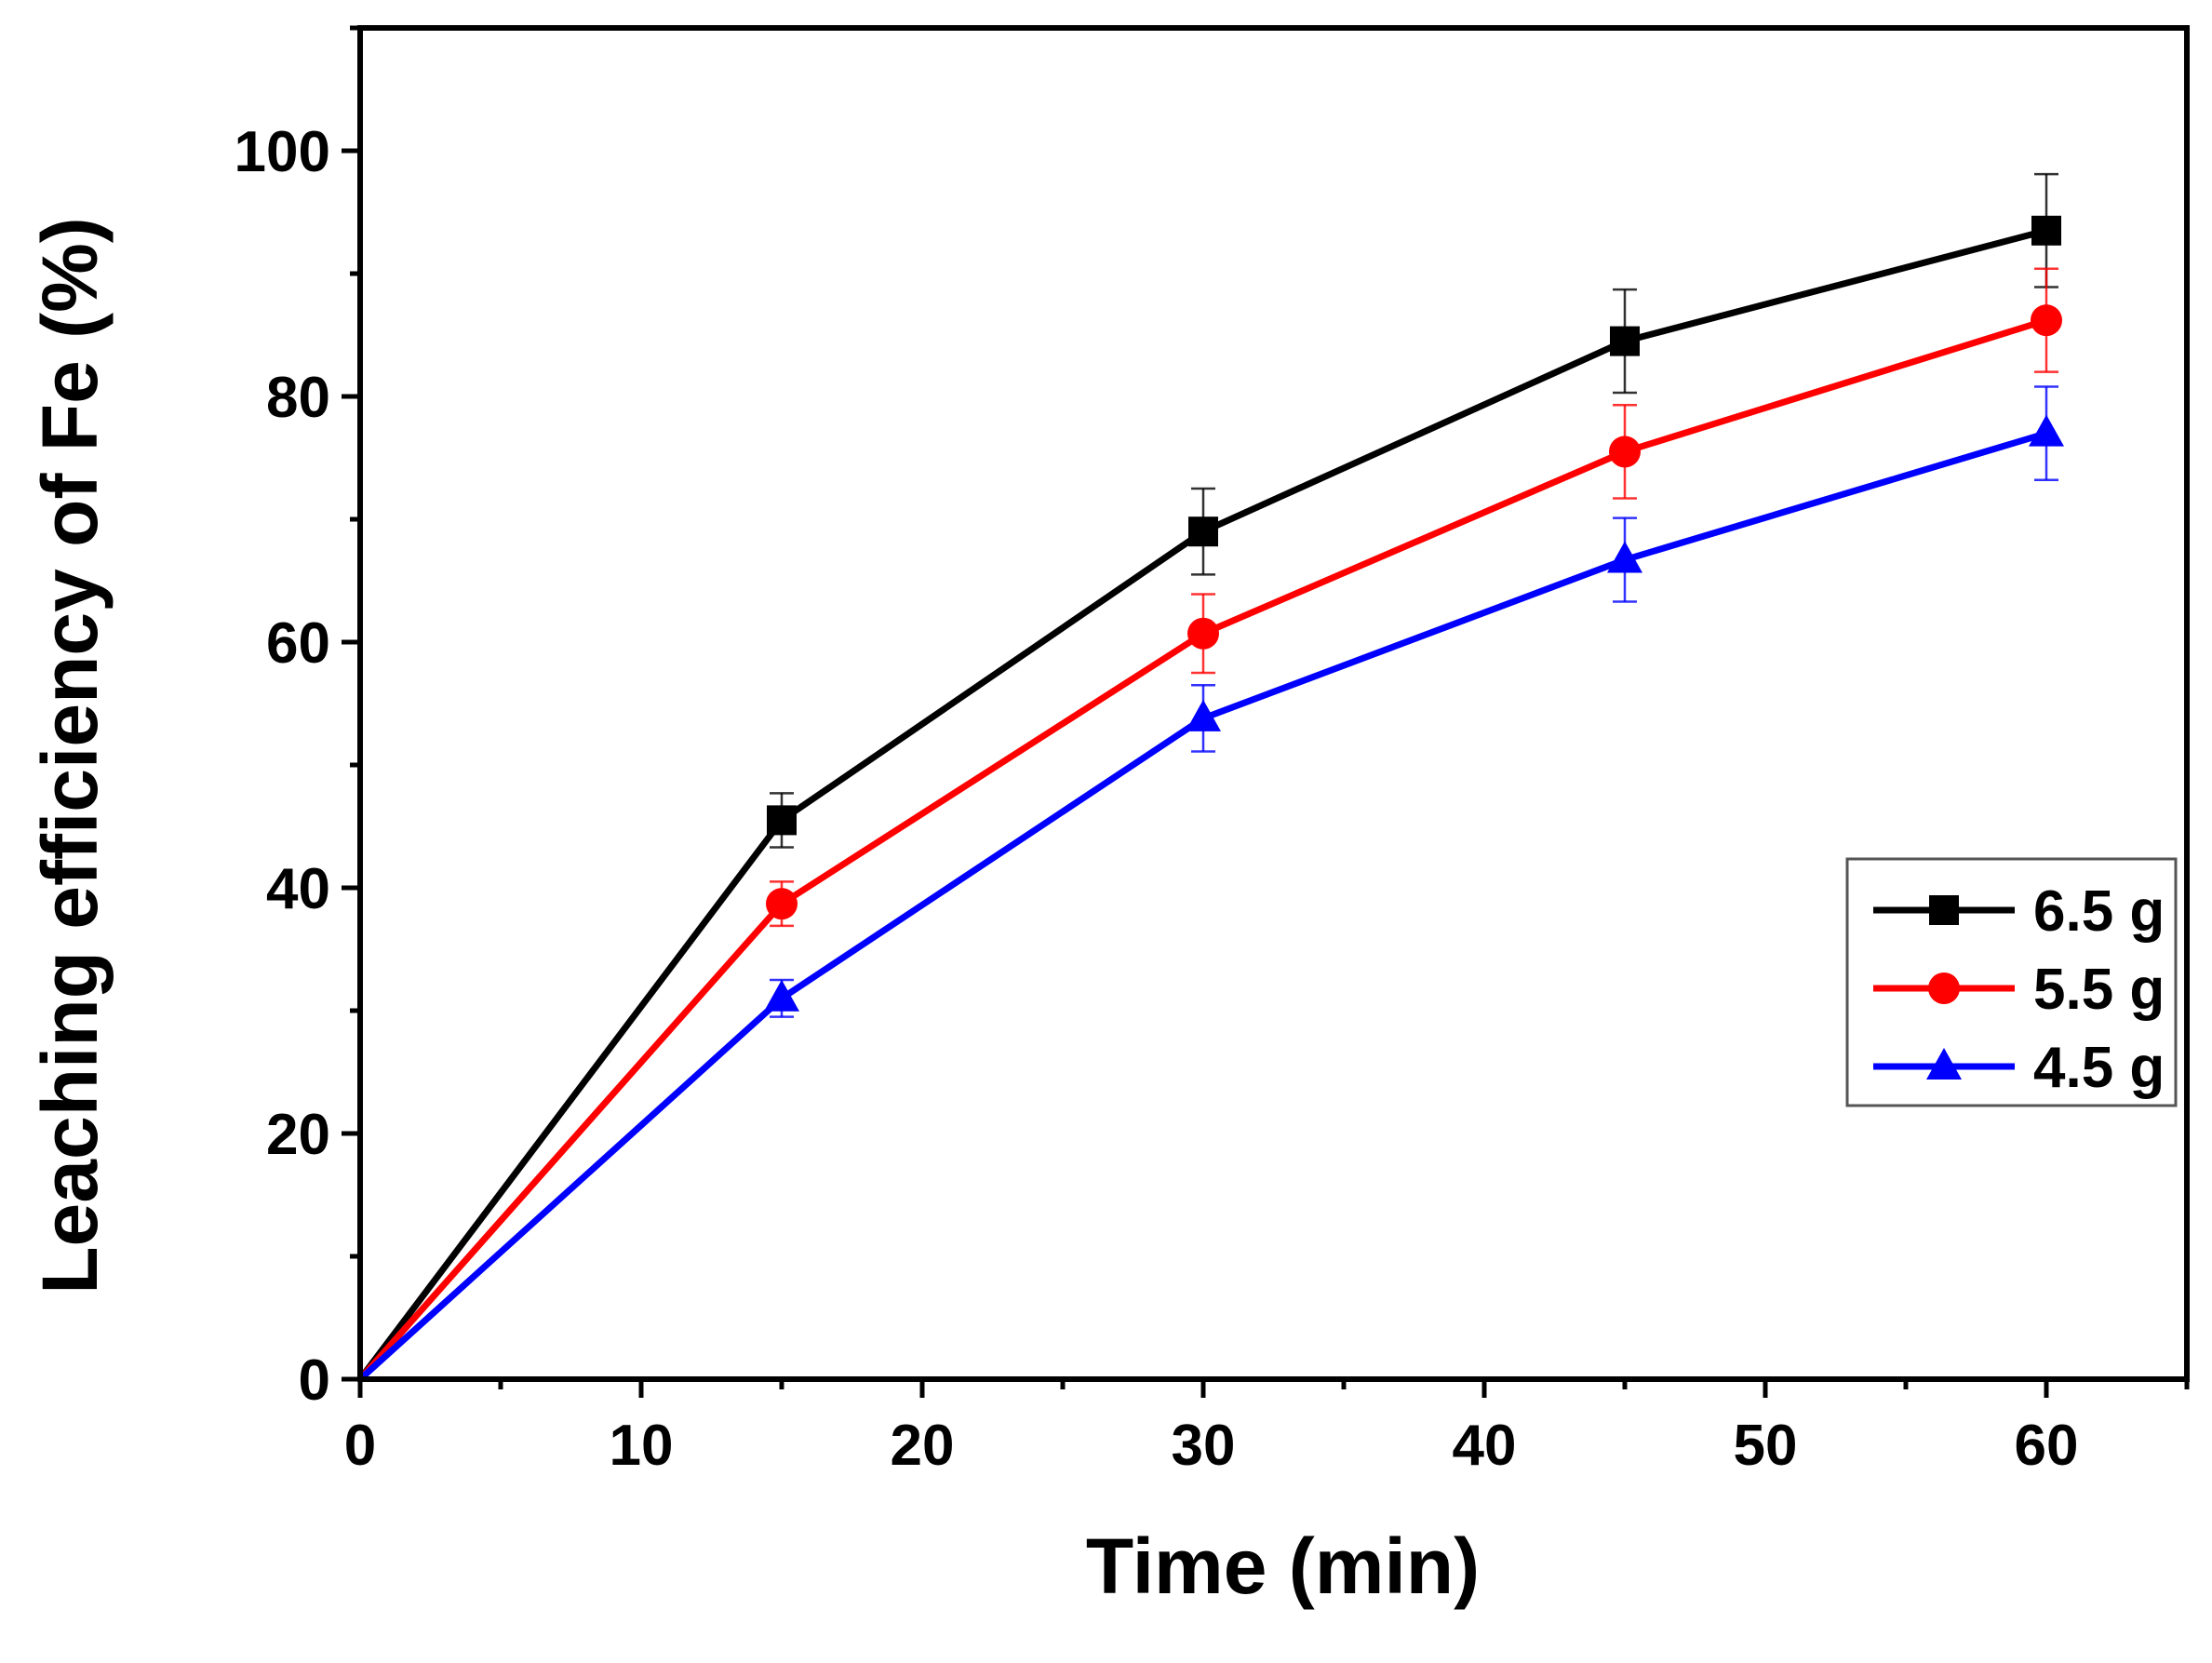 The height and width of the screenshot is (1663, 2212). Describe the element at coordinates (314, 1380) in the screenshot. I see `y-tick-label: 0` at that location.